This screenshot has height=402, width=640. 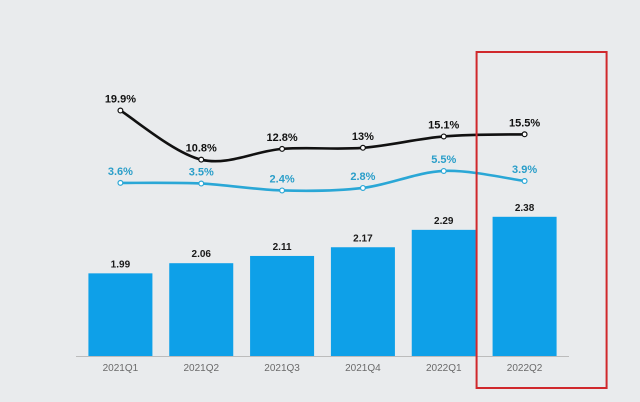 What do you see at coordinates (121, 368) in the screenshot?
I see `x-tick-2021Q1: 2021Q1` at bounding box center [121, 368].